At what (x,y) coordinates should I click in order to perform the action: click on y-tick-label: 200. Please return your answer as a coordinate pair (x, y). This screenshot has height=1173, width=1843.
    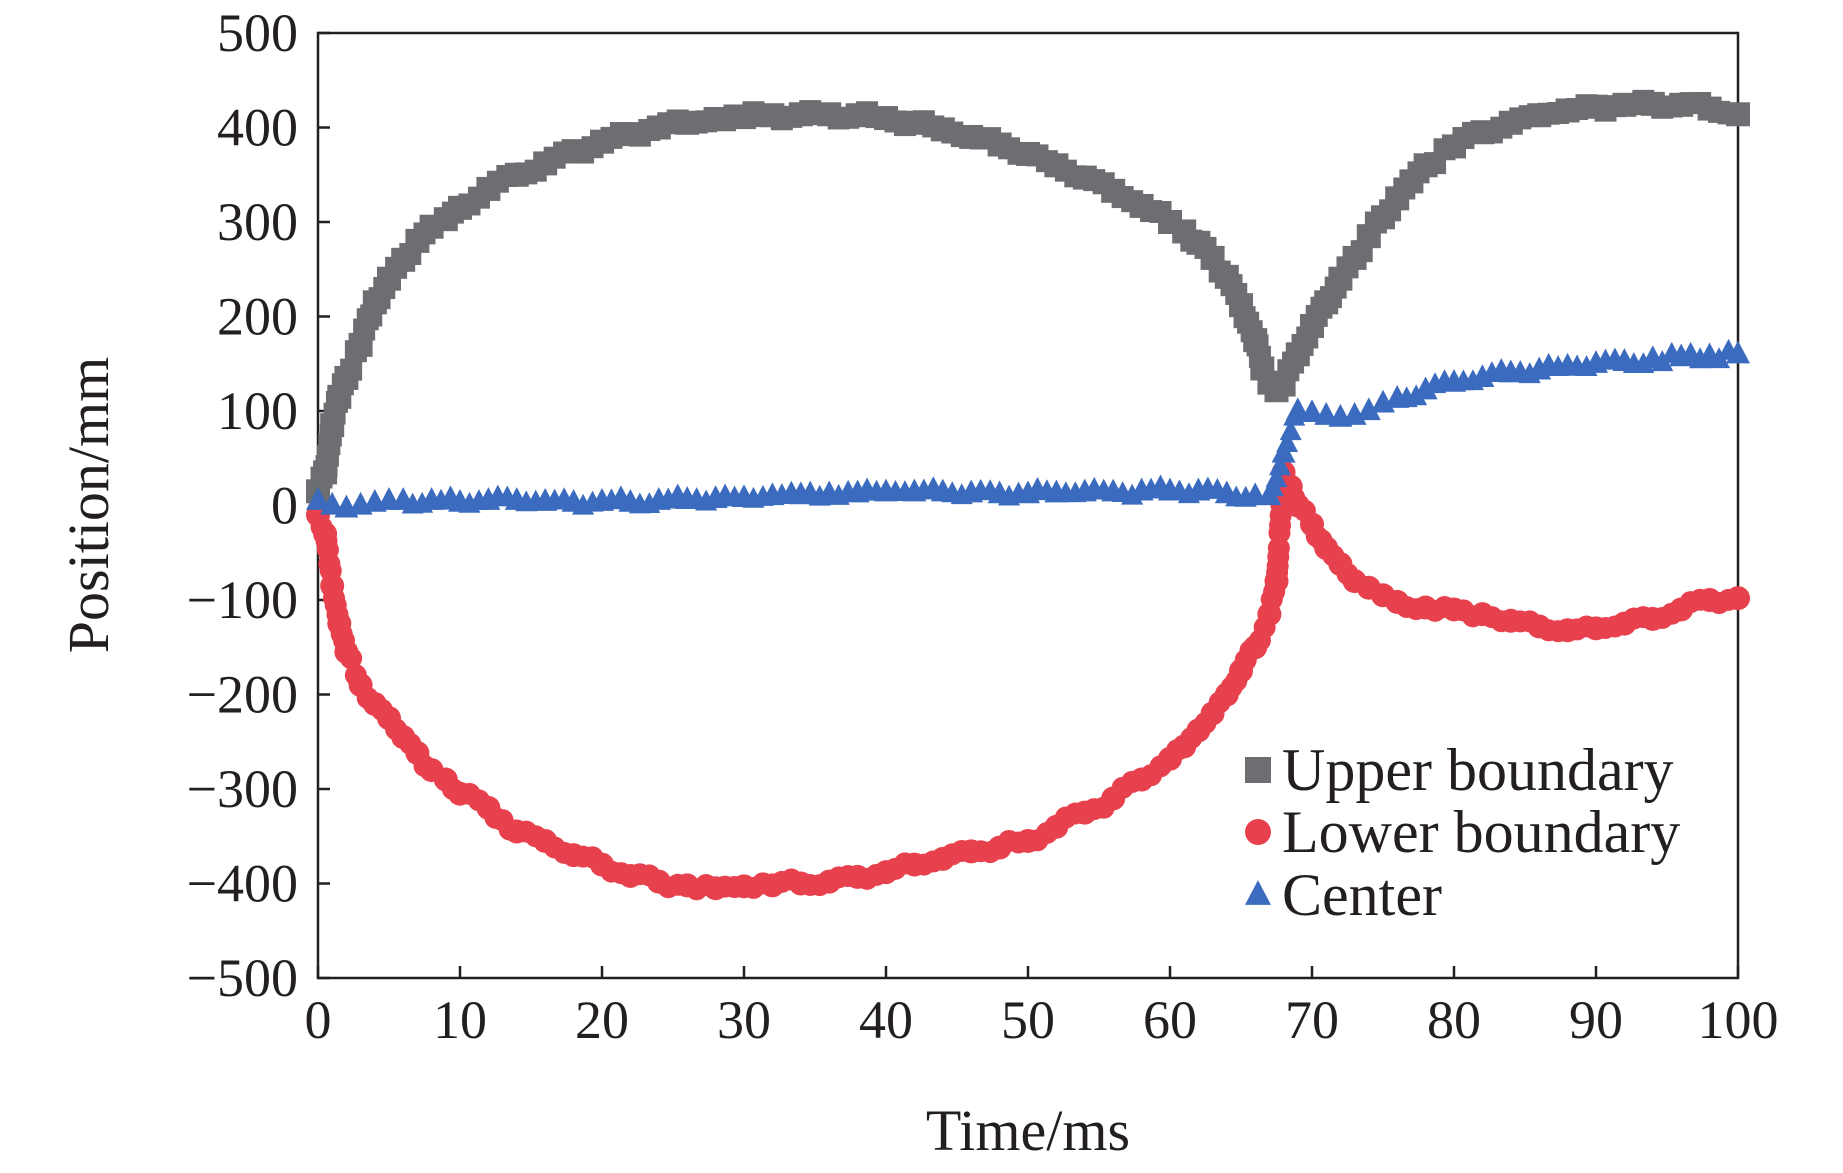
    Looking at the image, I should click on (257, 317).